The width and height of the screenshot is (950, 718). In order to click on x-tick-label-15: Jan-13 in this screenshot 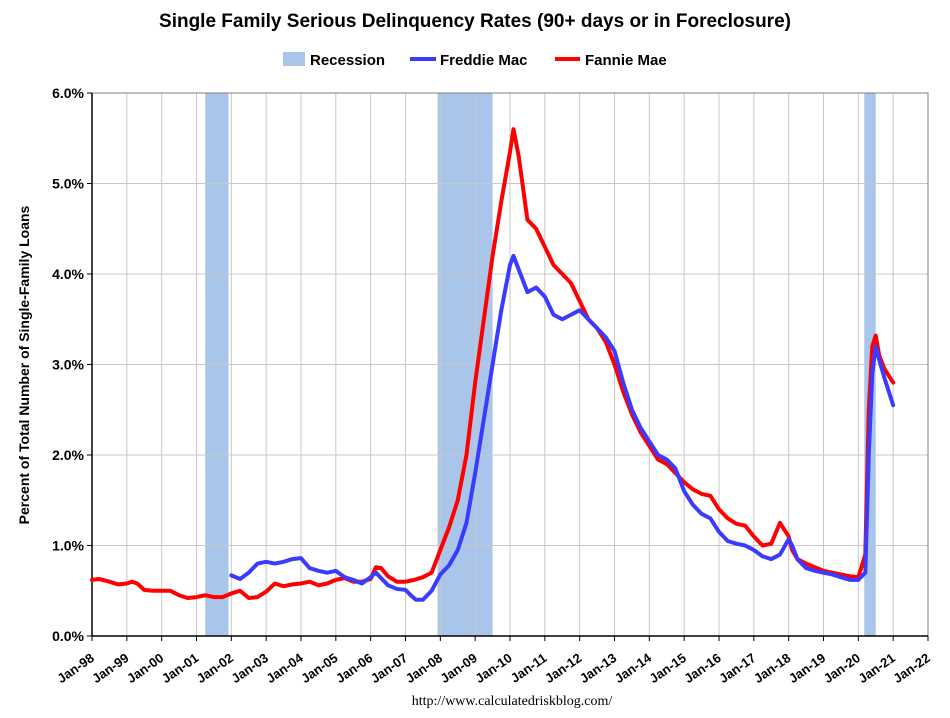, I will do `click(598, 668)`.